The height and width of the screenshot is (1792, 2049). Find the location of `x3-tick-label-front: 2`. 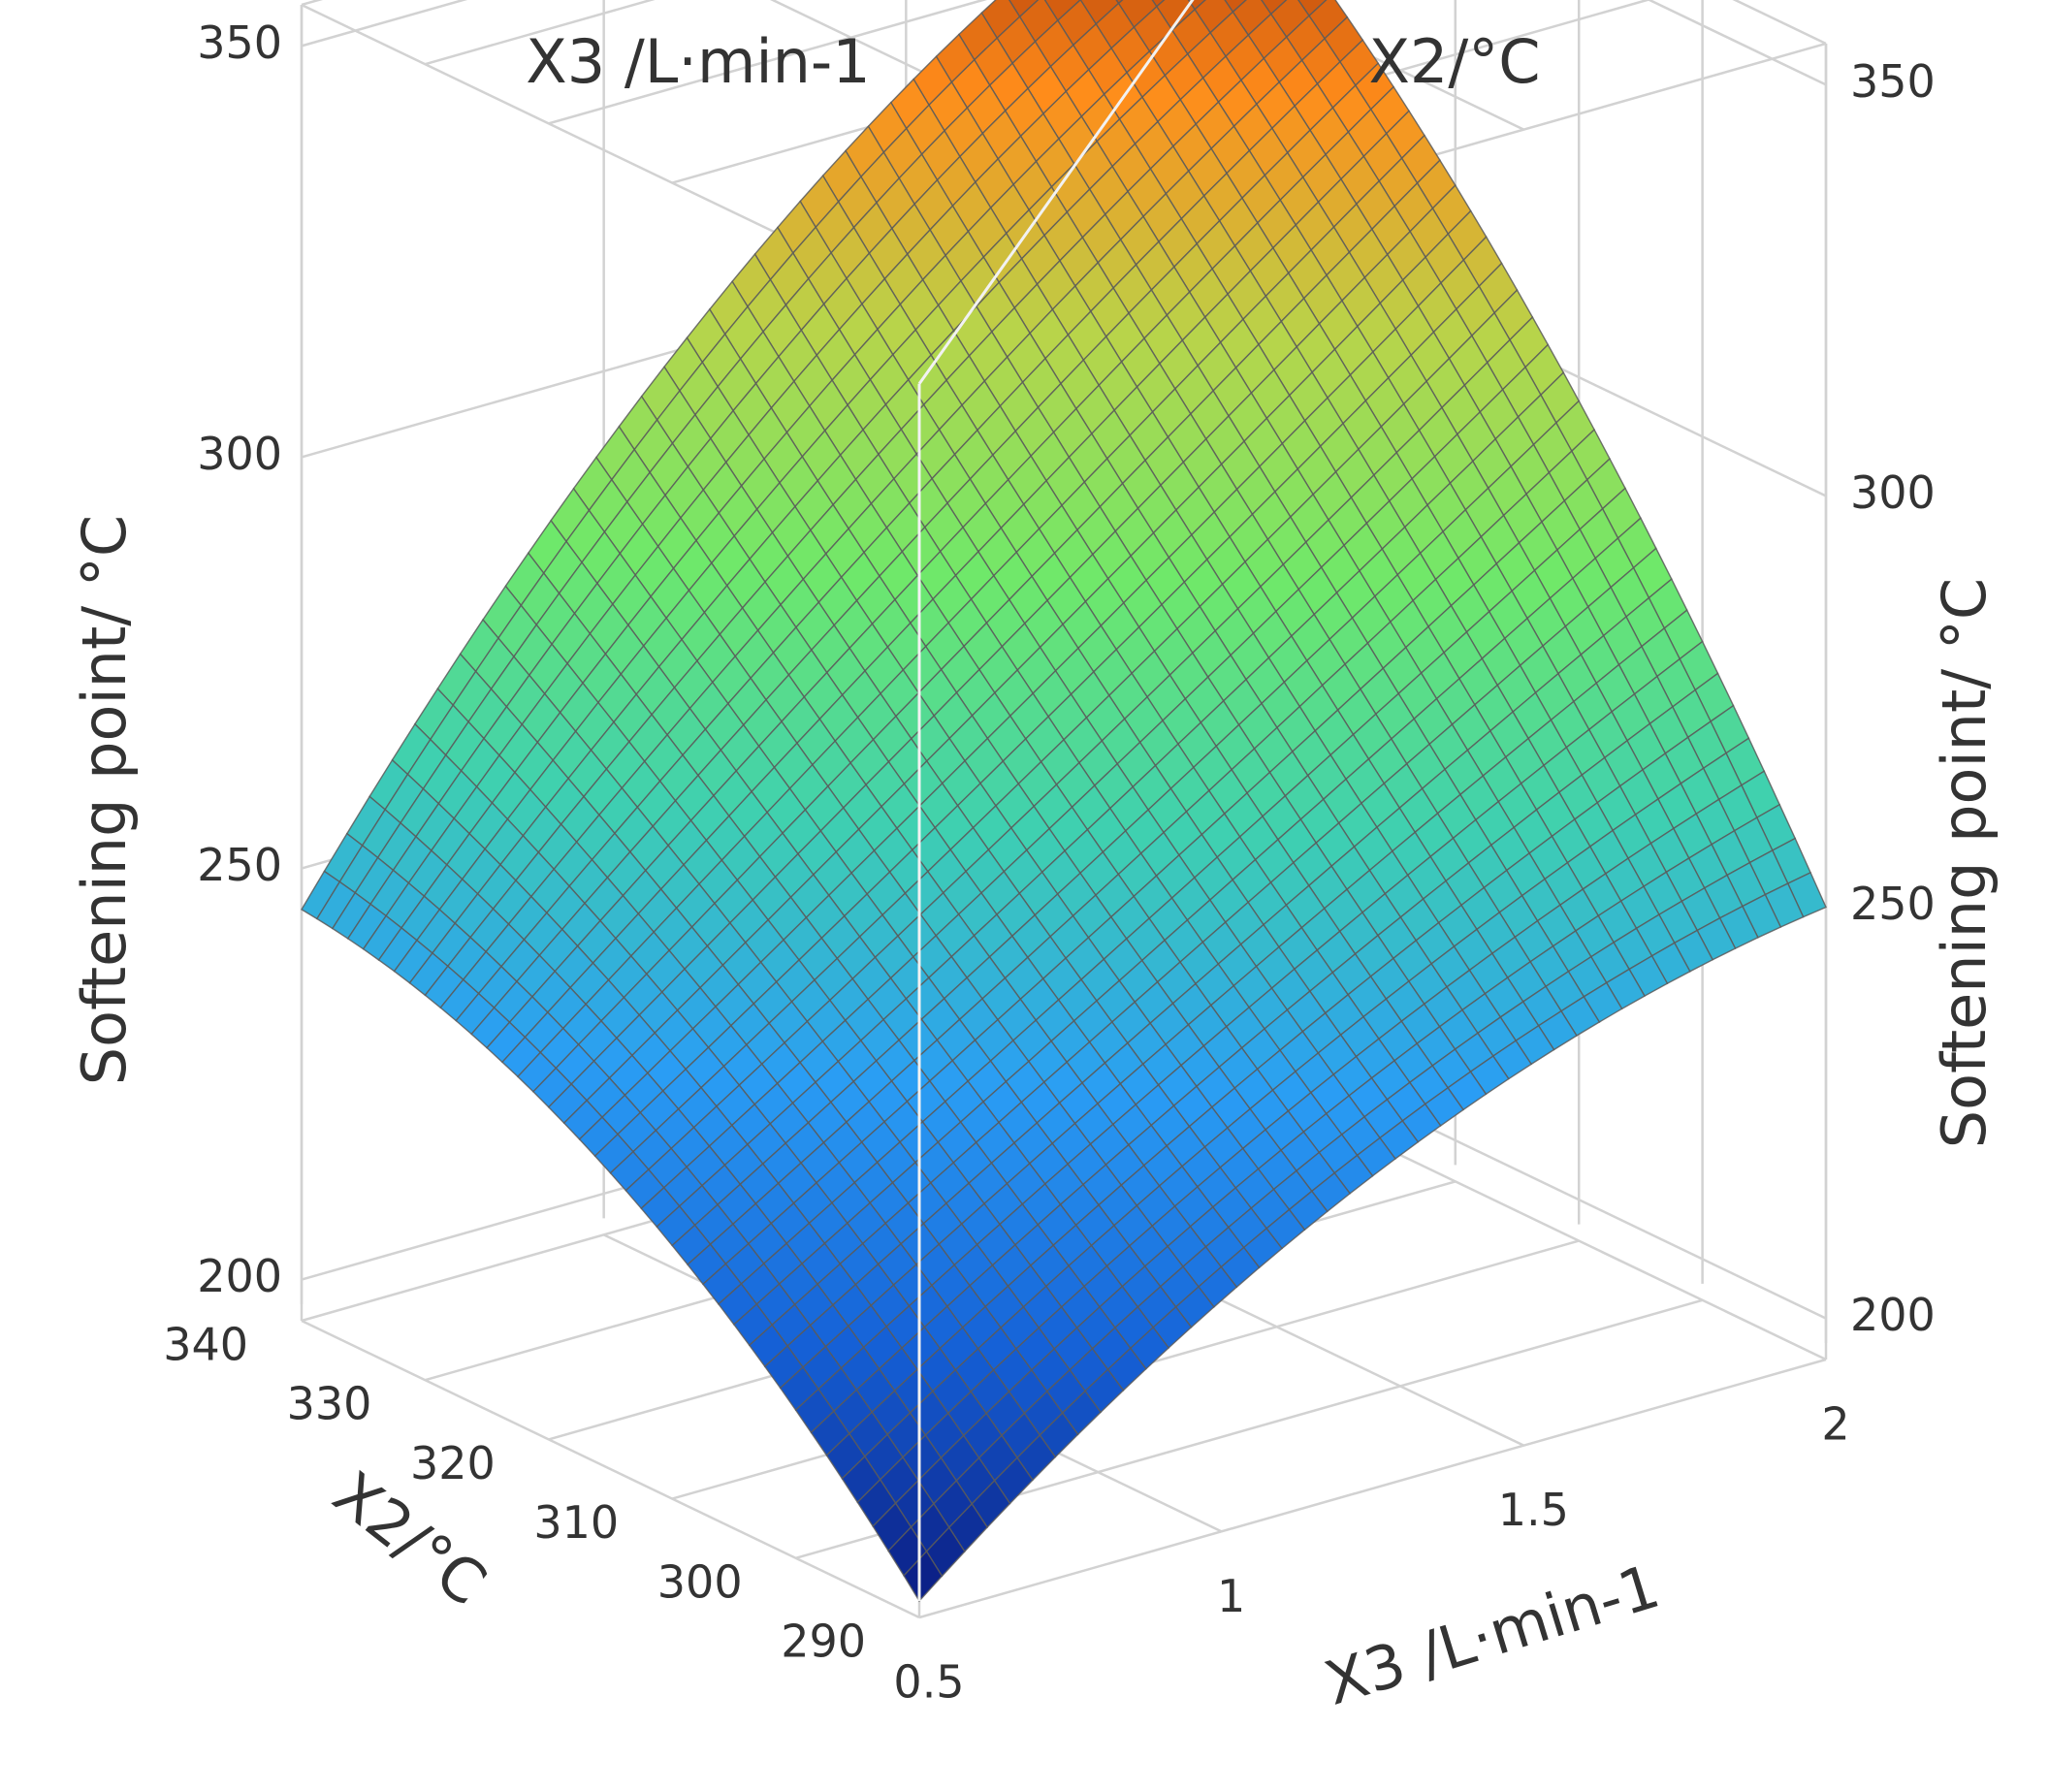

x3-tick-label-front: 2 is located at coordinates (1835, 1424).